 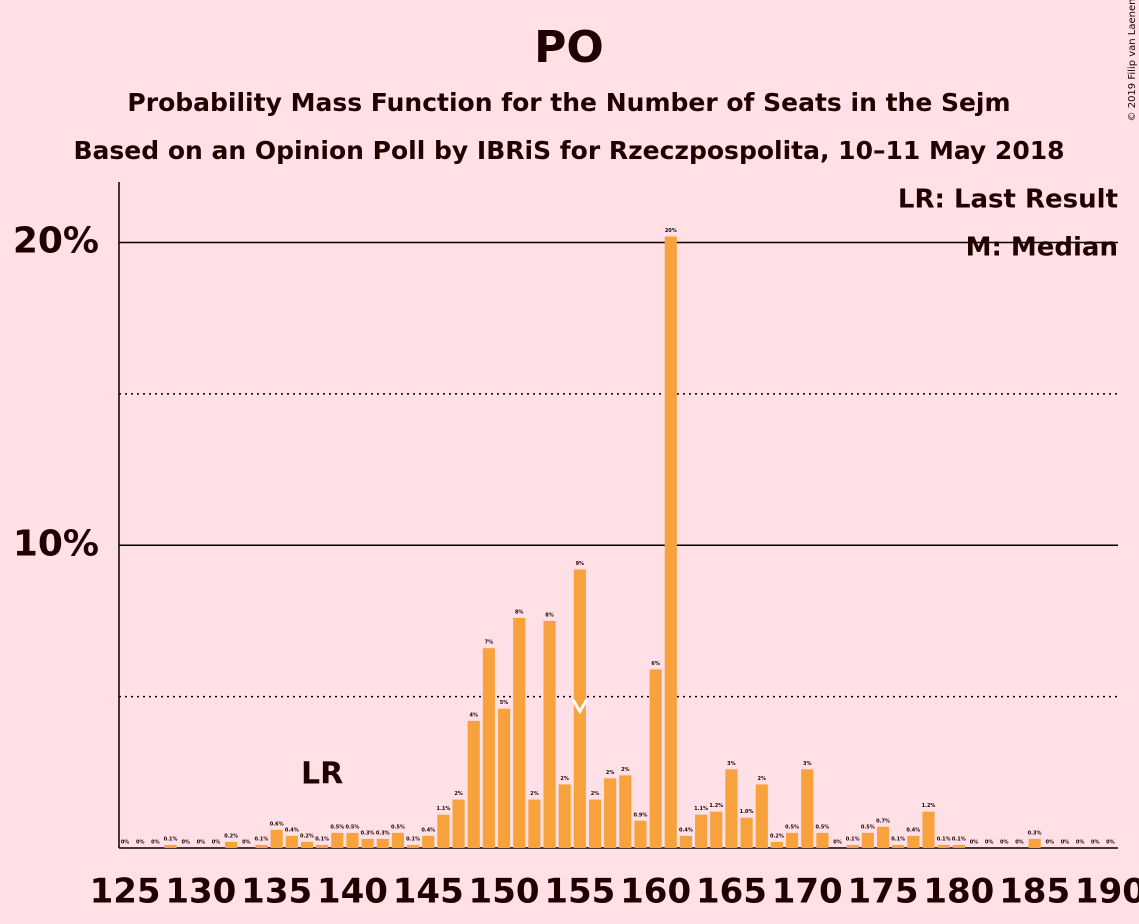 What do you see at coordinates (883, 892) in the screenshot?
I see `x-tick-label: 175` at bounding box center [883, 892].